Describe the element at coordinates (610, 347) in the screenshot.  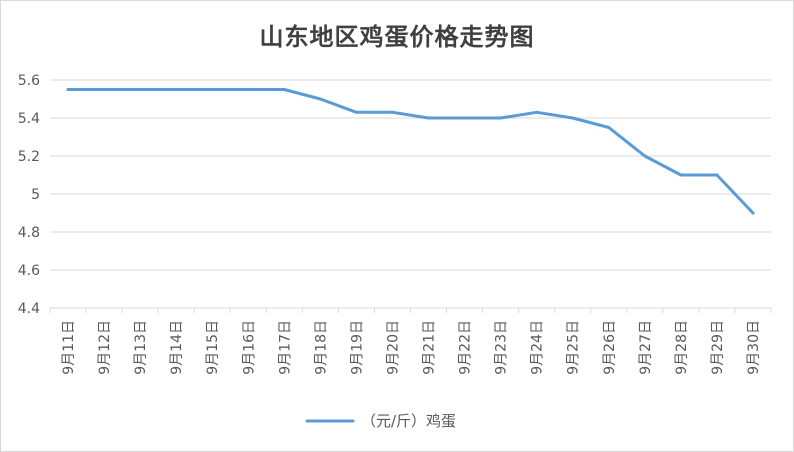
I see `x-tick-label: 9月26日` at that location.